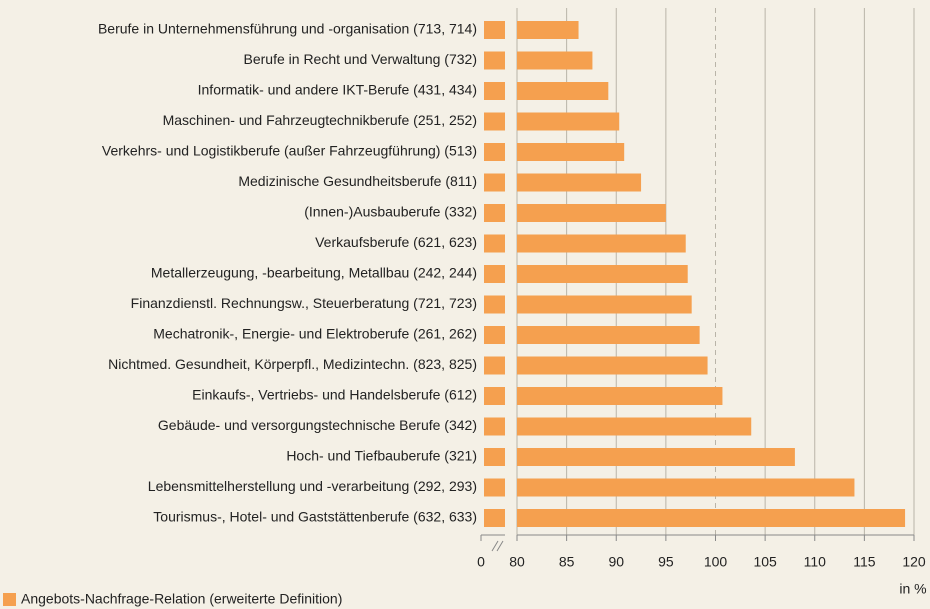 The width and height of the screenshot is (930, 609). What do you see at coordinates (616, 562) in the screenshot?
I see `x-tick-label: 90` at bounding box center [616, 562].